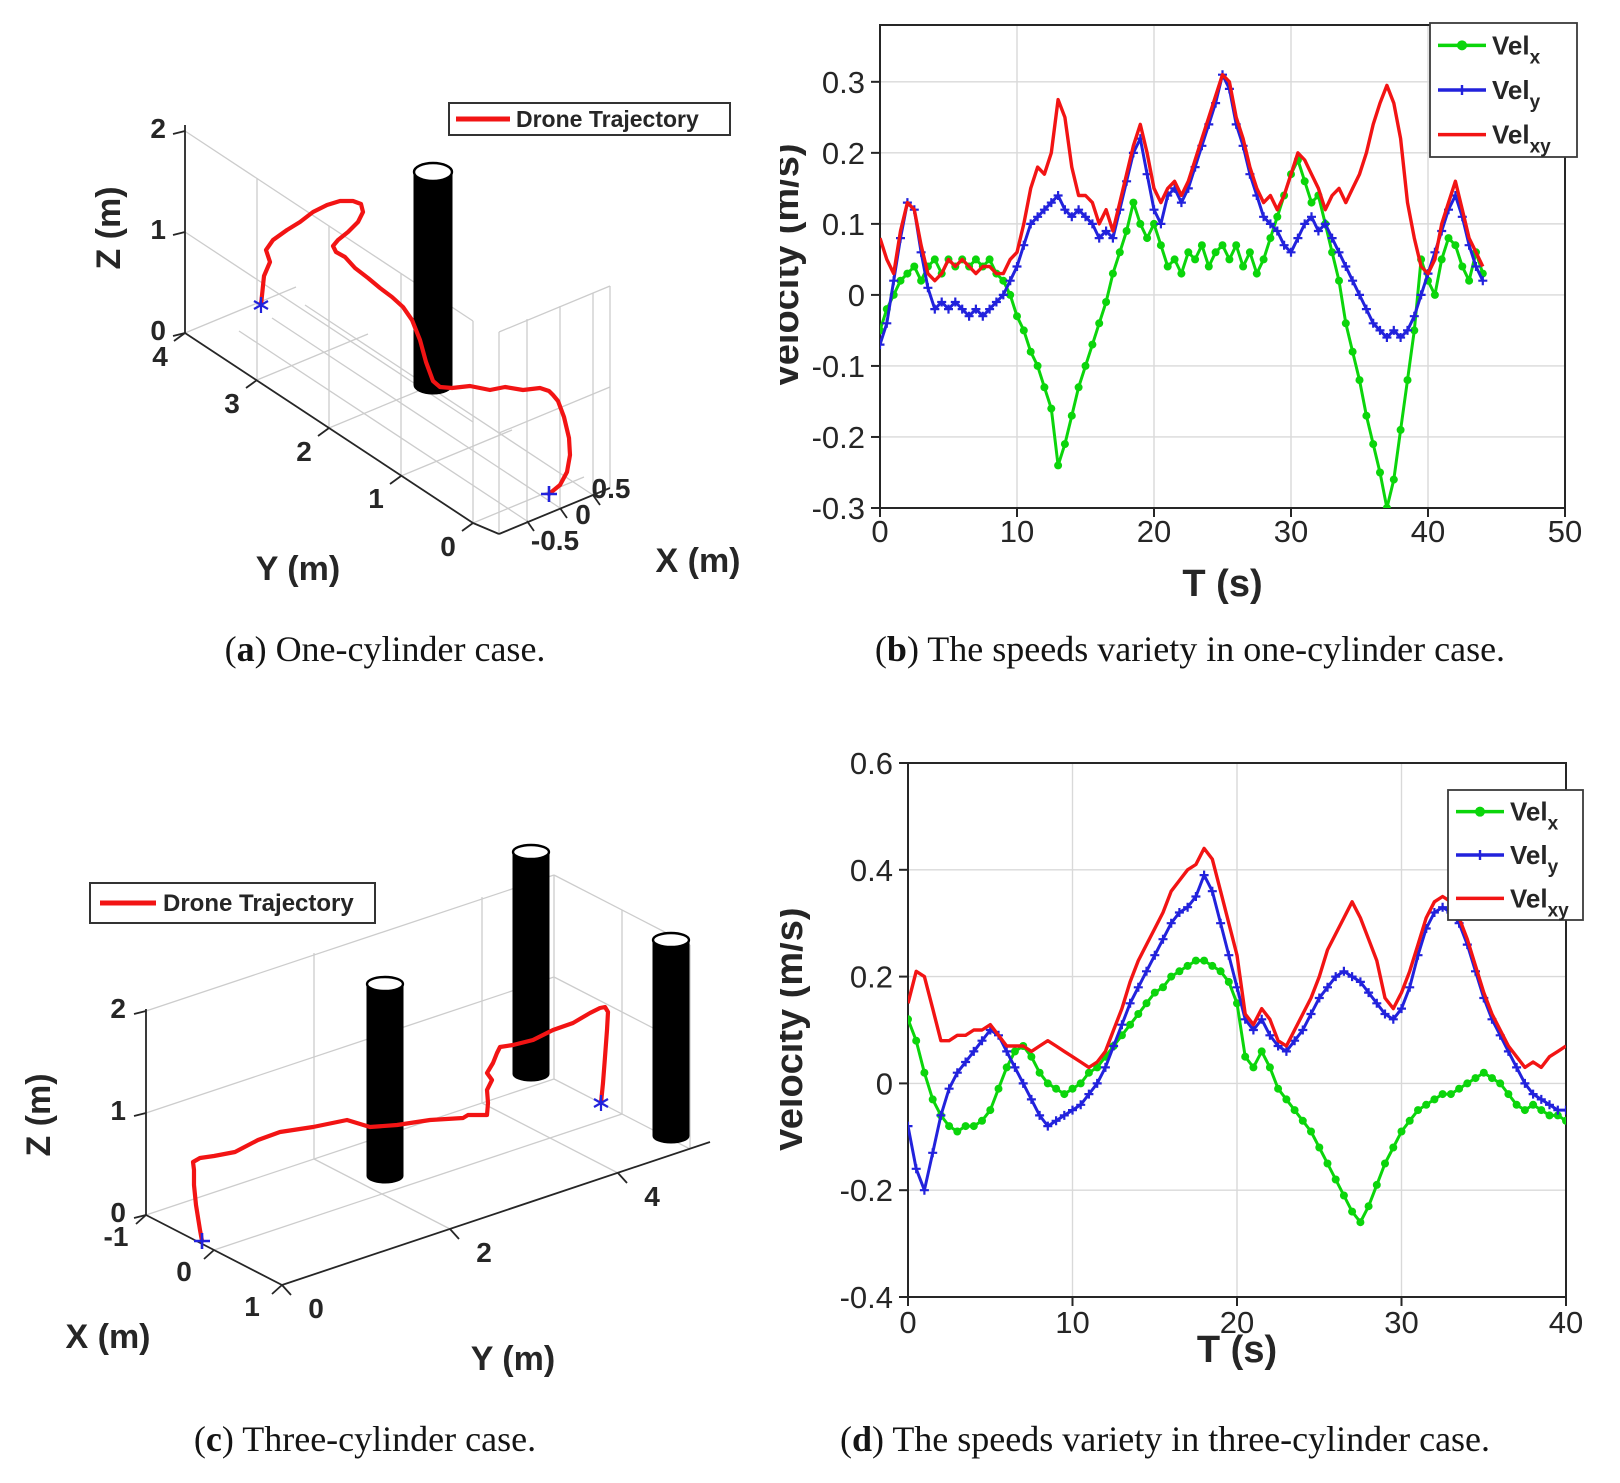  What do you see at coordinates (607, 119) in the screenshot?
I see `legend-label: Drone Trajectory` at bounding box center [607, 119].